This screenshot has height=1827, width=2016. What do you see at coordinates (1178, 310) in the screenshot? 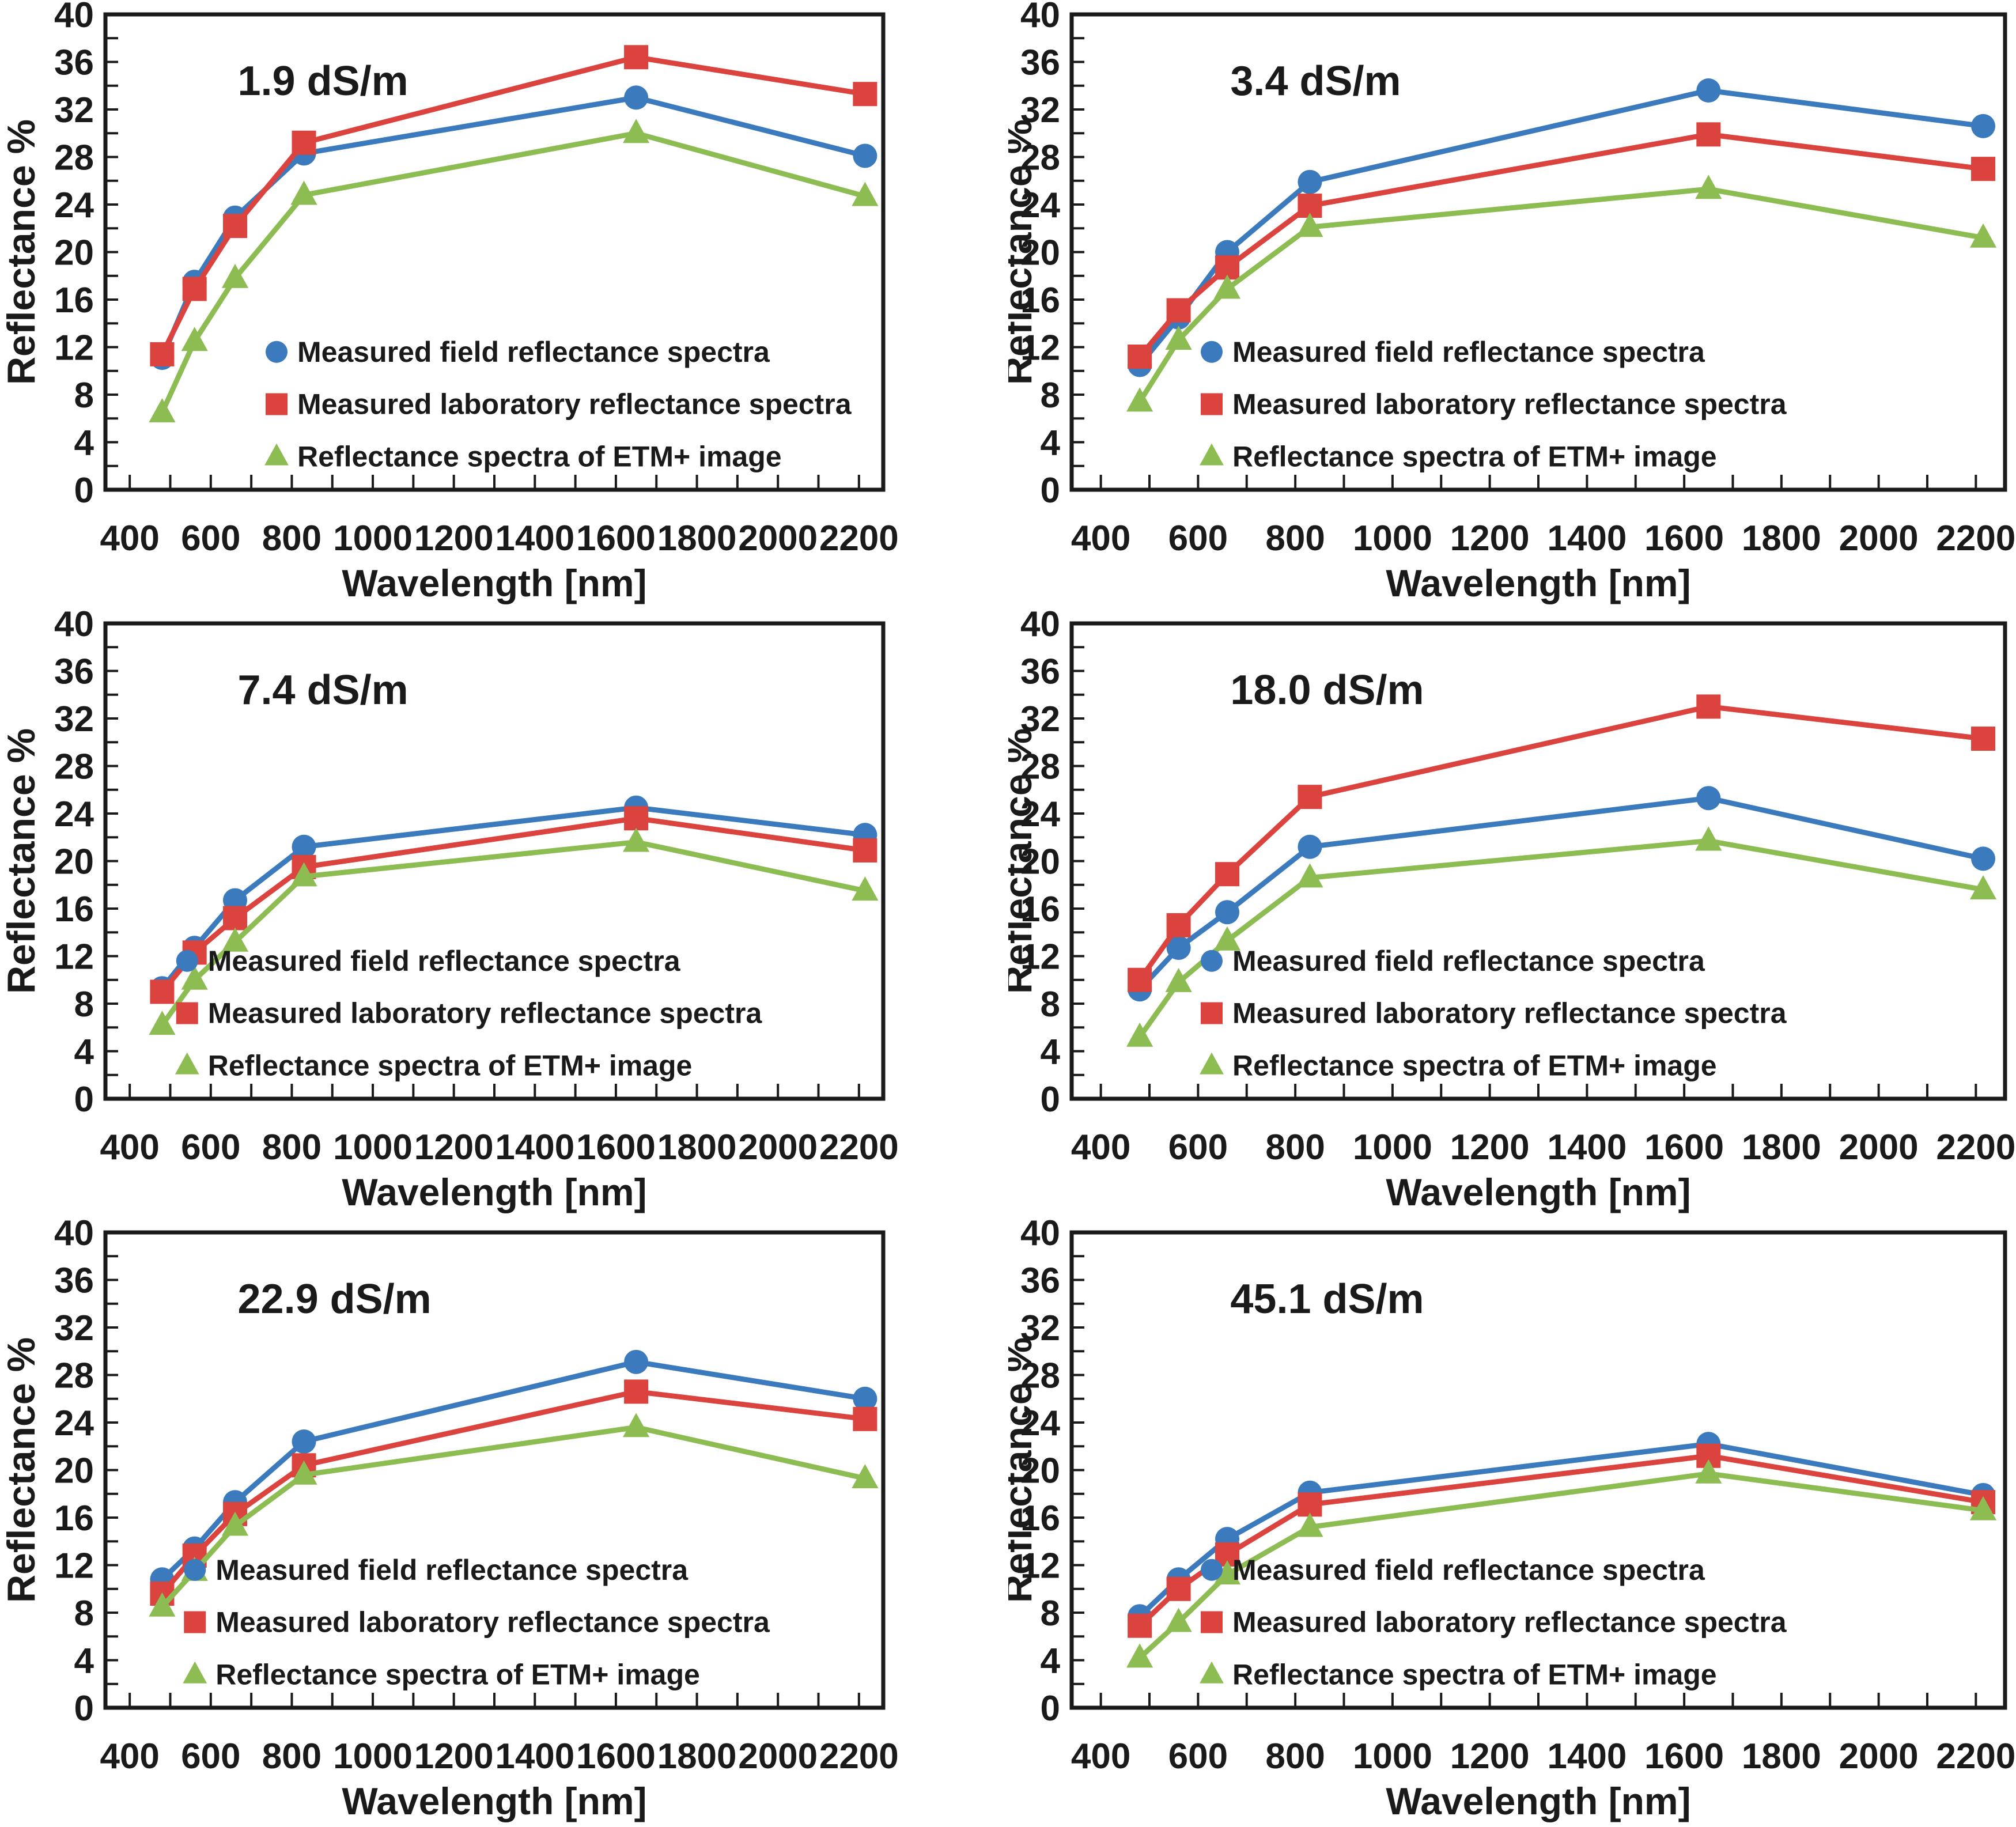
I see `data-point-lab-560nm` at bounding box center [1178, 310].